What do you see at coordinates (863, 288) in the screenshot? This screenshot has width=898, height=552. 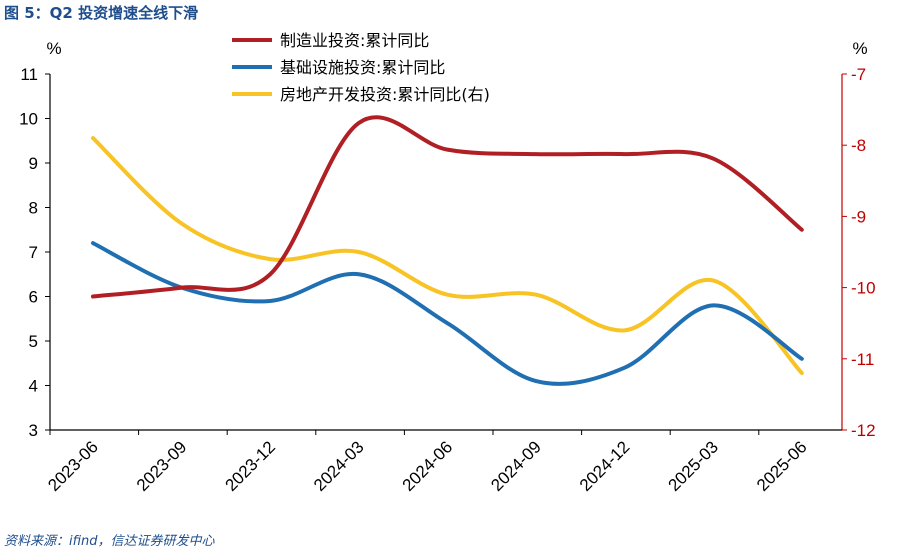 I see `right-axis-tick-label: -10` at bounding box center [863, 288].